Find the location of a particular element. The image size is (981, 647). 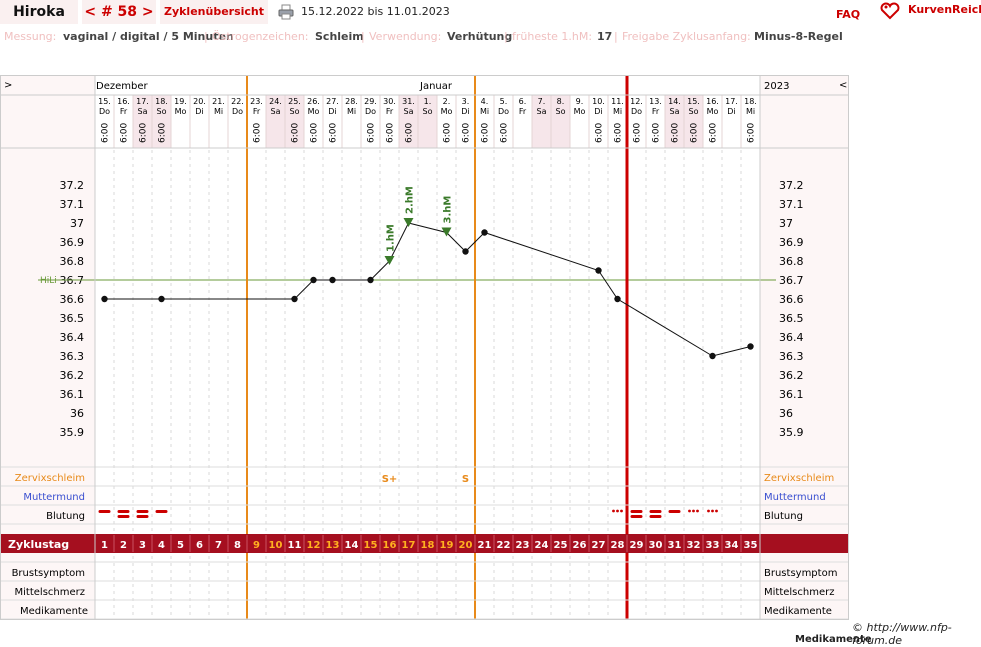

cycle-day-number: 5 is located at coordinates (180, 545).